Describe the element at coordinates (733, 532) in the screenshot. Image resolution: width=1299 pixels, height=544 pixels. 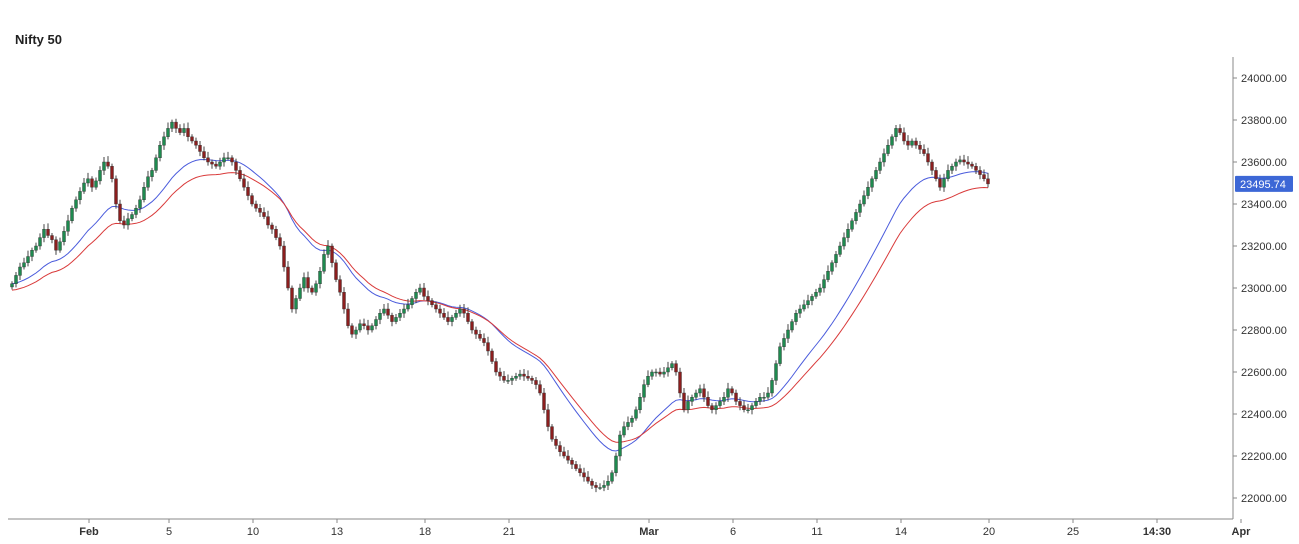
I see `x-tick-label: 6` at that location.